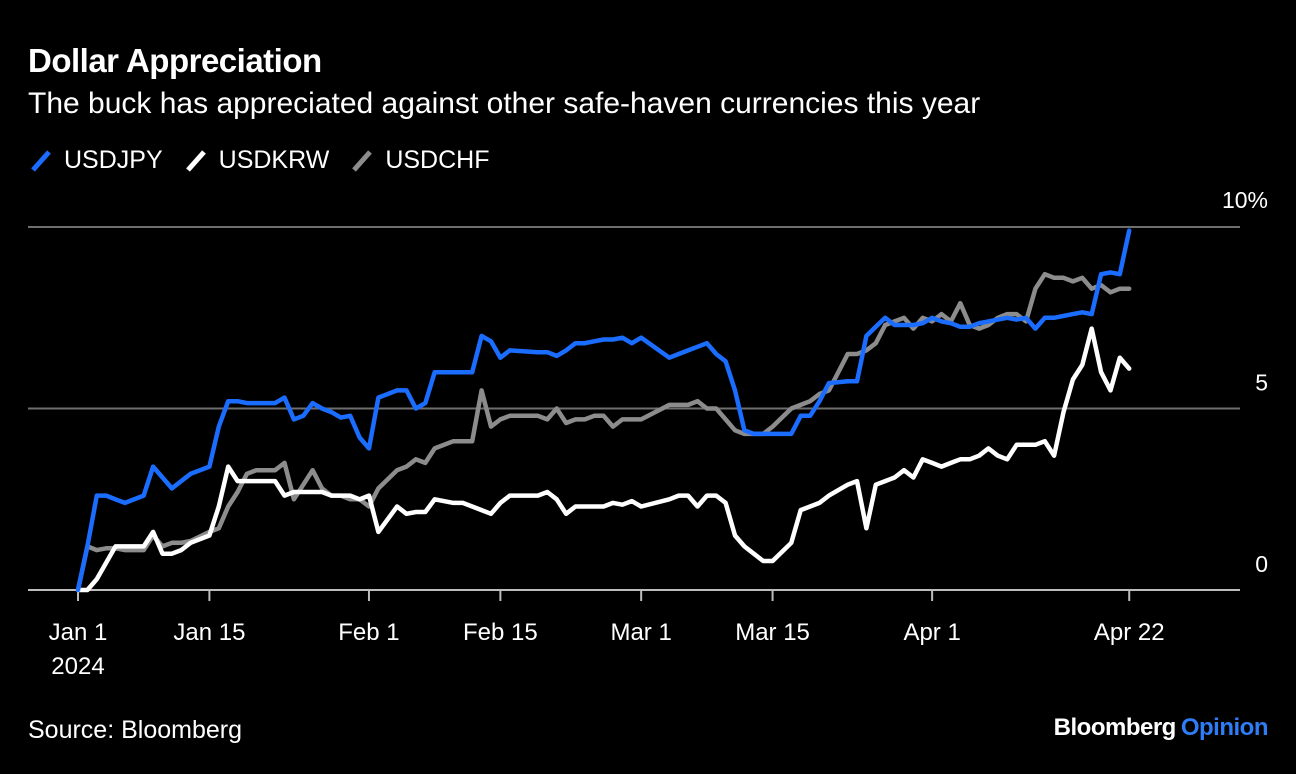 The width and height of the screenshot is (1296, 774). What do you see at coordinates (437, 160) in the screenshot?
I see `legend-label-usdchf: USDCHF` at bounding box center [437, 160].